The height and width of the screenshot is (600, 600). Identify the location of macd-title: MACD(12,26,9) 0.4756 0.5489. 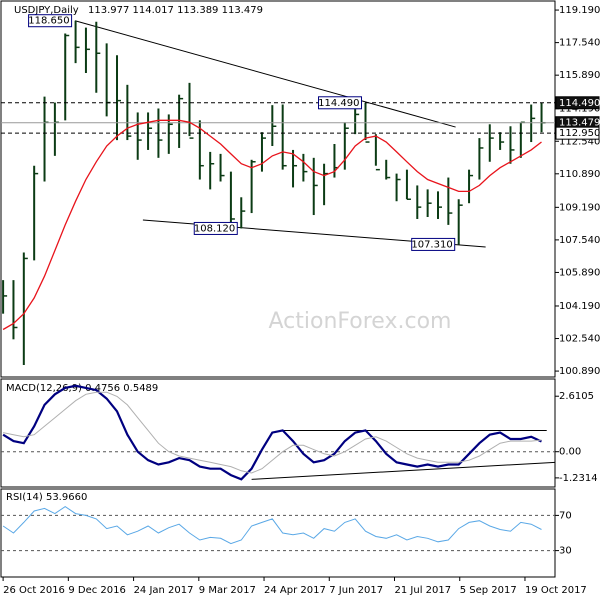
(82, 388).